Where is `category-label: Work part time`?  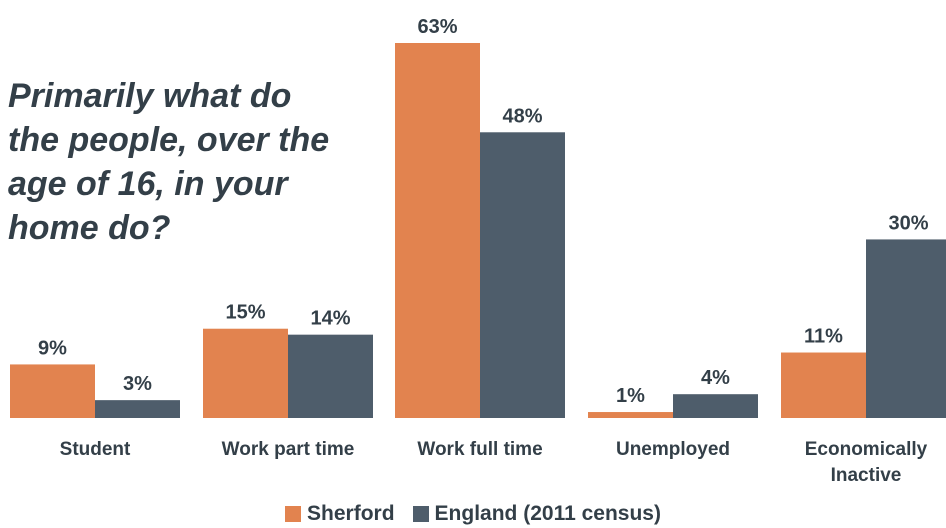
category-label: Work part time is located at coordinates (288, 449).